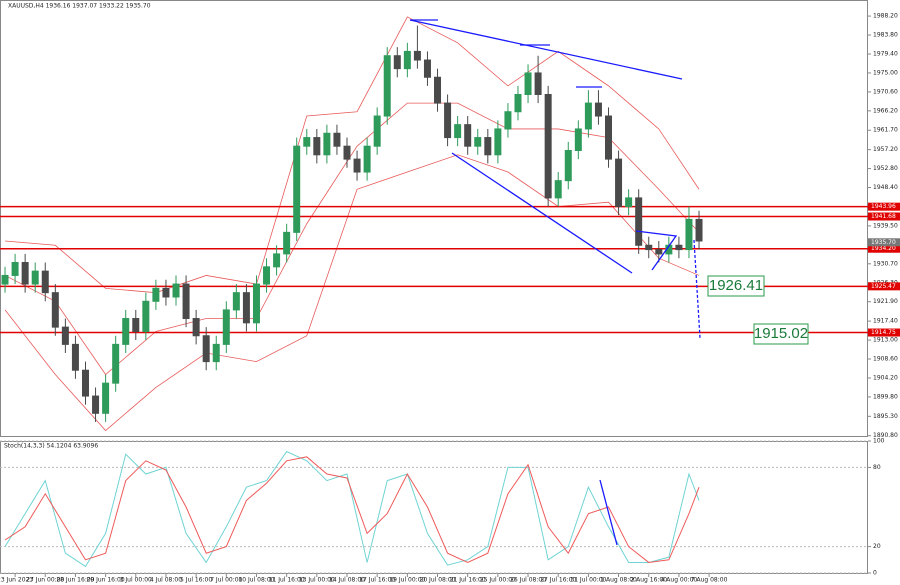 This screenshot has width=900, height=585. I want to click on x-tick-label: 23 Jun 2023, so click(16, 580).